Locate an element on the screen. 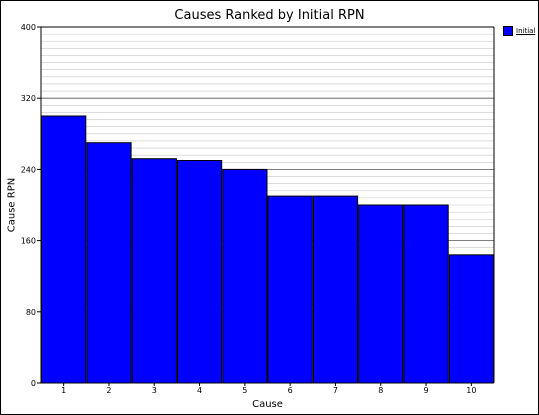 This screenshot has height=415, width=539. chart-title: Causes Ranked by Initial RPN is located at coordinates (269, 15).